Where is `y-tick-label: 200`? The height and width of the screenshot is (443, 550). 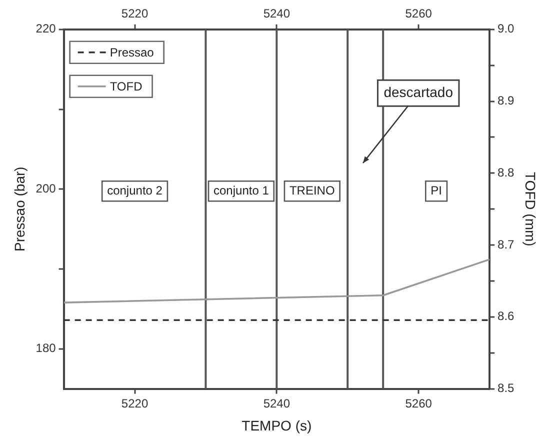
y-tick-label: 200 is located at coordinates (46, 188).